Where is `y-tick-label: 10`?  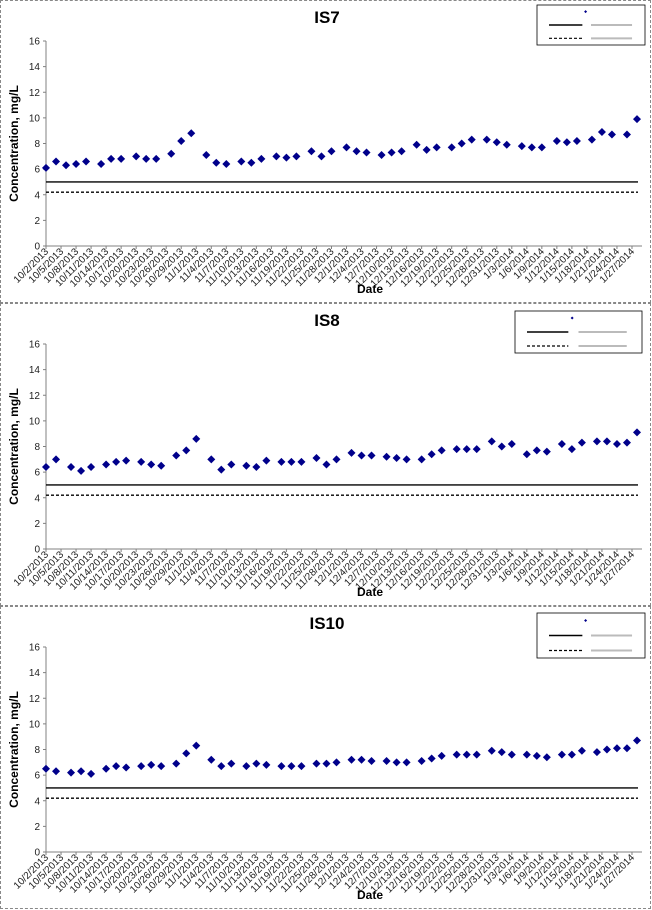
y-tick-label: 10 is located at coordinates (35, 118).